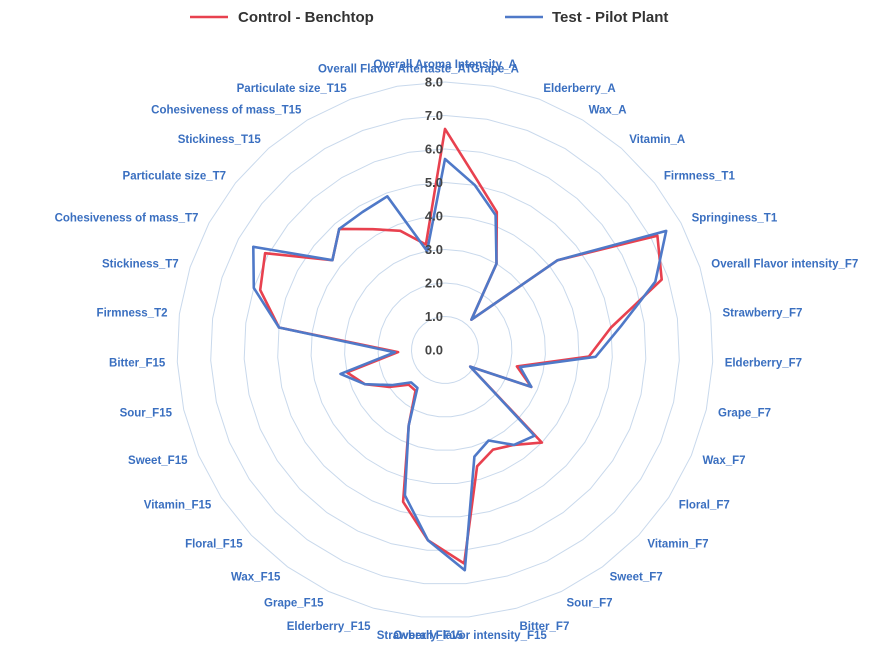 Image resolution: width=893 pixels, height=662 pixels. I want to click on axis-label: Cohesiveness of mass_T15, so click(226, 111).